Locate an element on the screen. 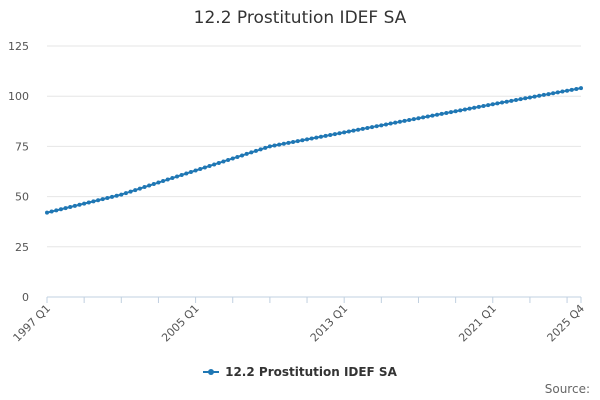  x-tick-label: 1997 Q1 is located at coordinates (32, 323).